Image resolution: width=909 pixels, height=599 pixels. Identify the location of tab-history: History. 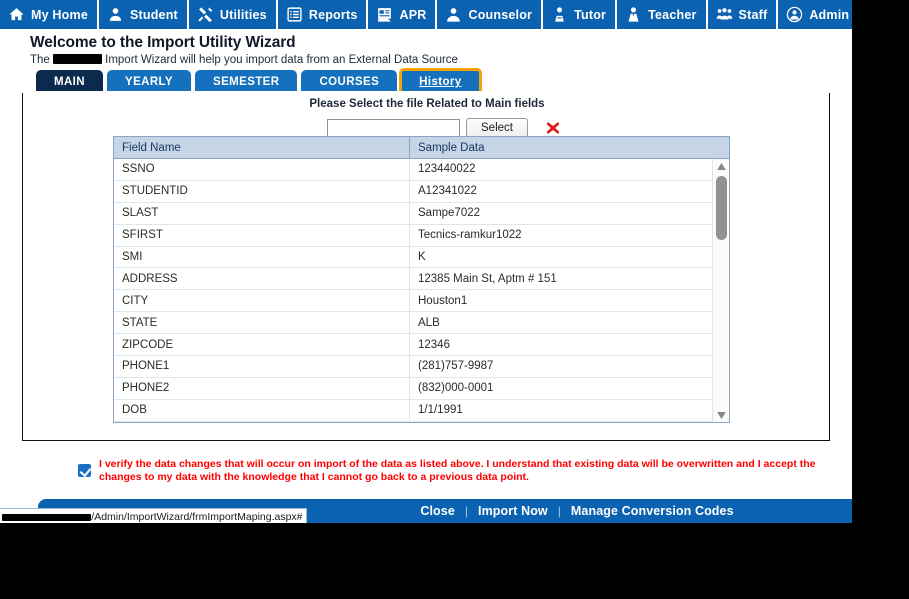
(440, 82).